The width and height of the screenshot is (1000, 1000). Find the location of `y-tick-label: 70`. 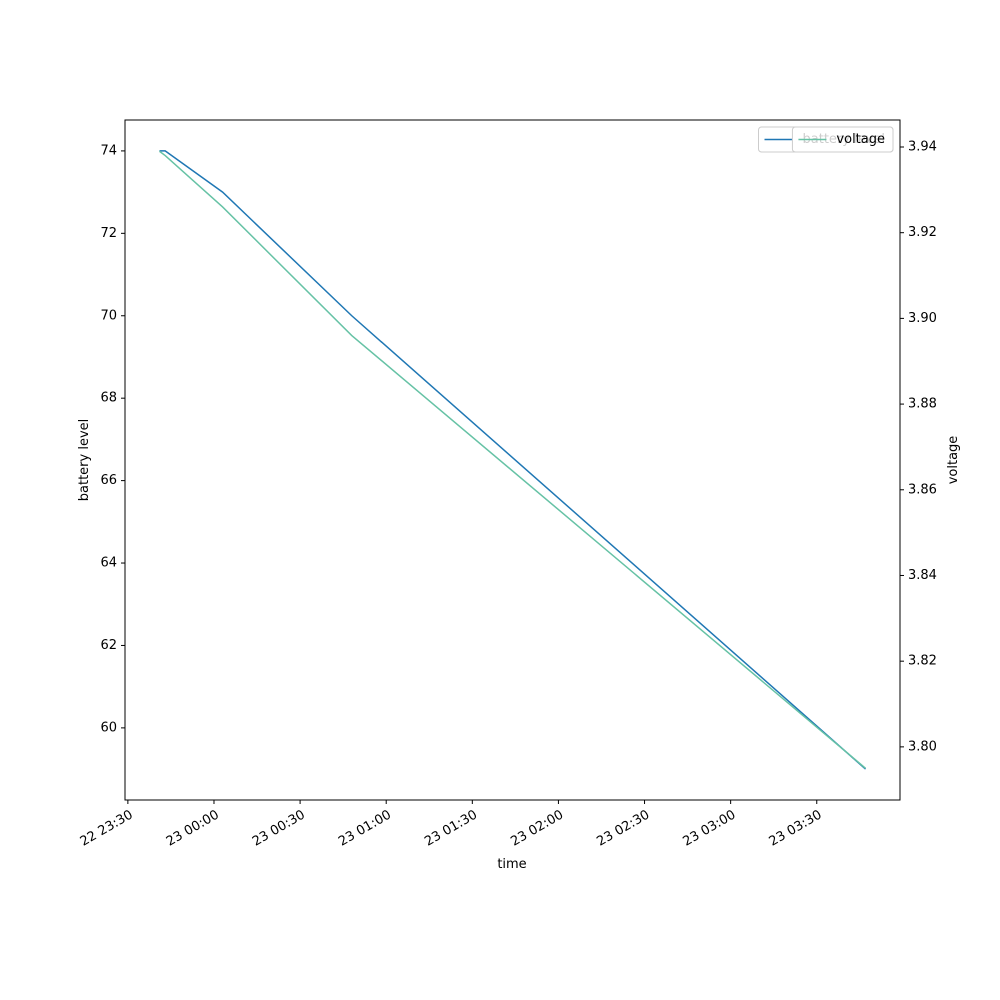

y-tick-label: 70 is located at coordinates (108, 315).